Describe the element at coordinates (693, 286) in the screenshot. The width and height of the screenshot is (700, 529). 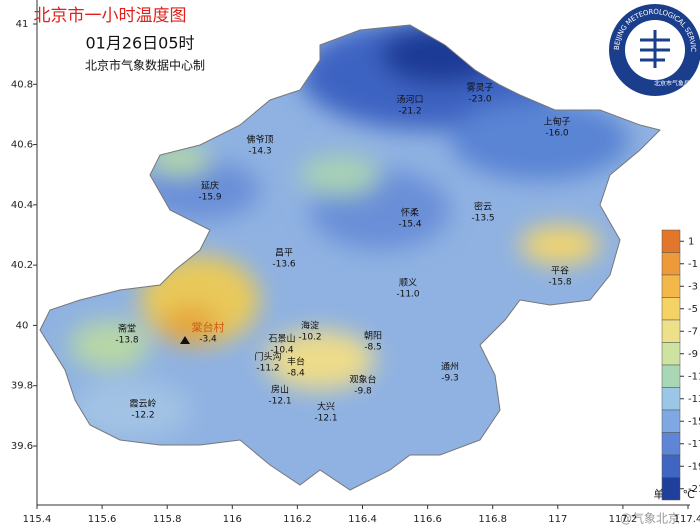
I see `legend-label: -3` at that location.